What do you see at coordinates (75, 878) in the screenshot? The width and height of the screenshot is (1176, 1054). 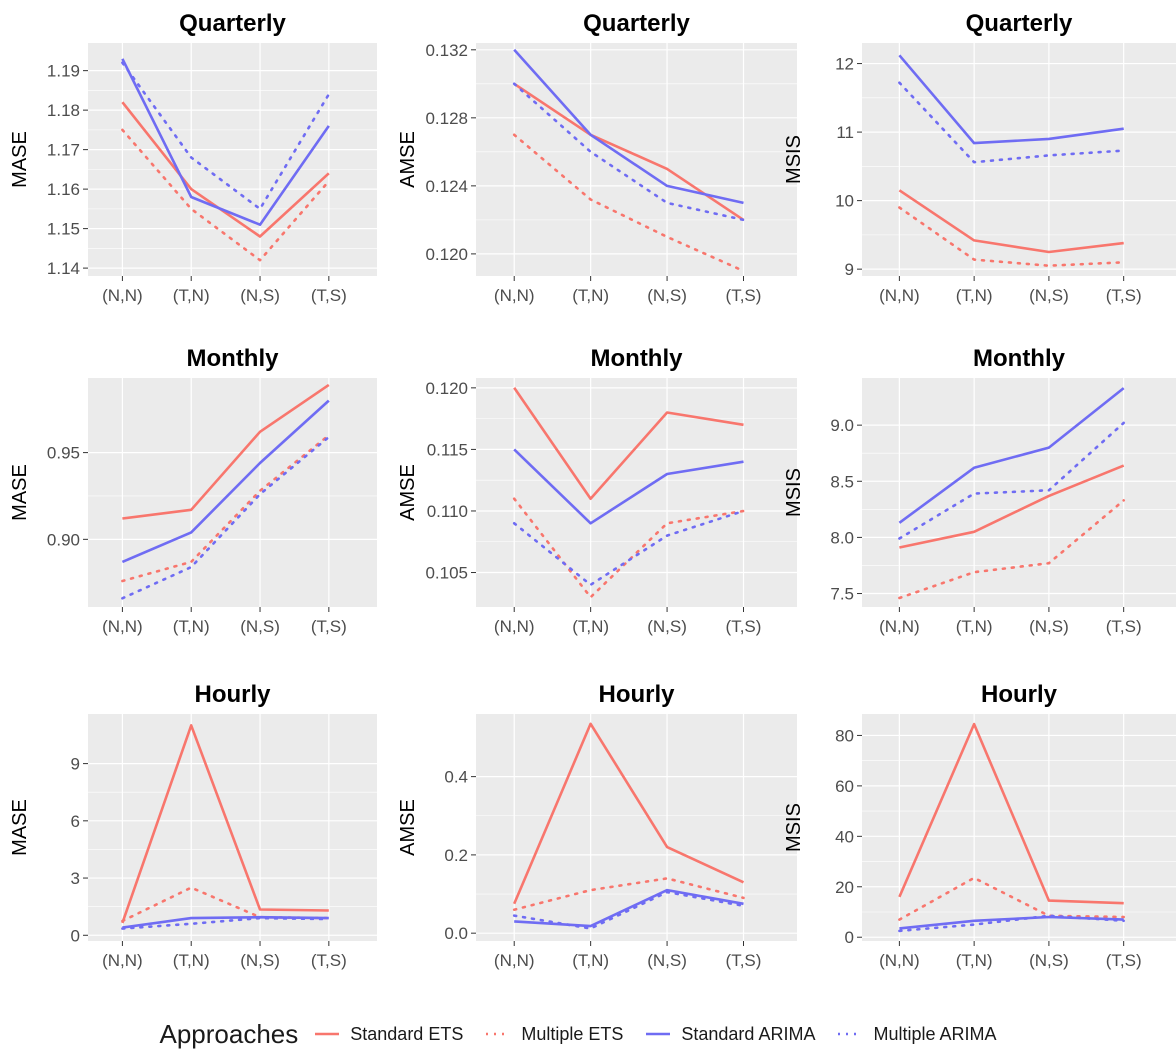 I see `y-tick-label: 3` at bounding box center [75, 878].